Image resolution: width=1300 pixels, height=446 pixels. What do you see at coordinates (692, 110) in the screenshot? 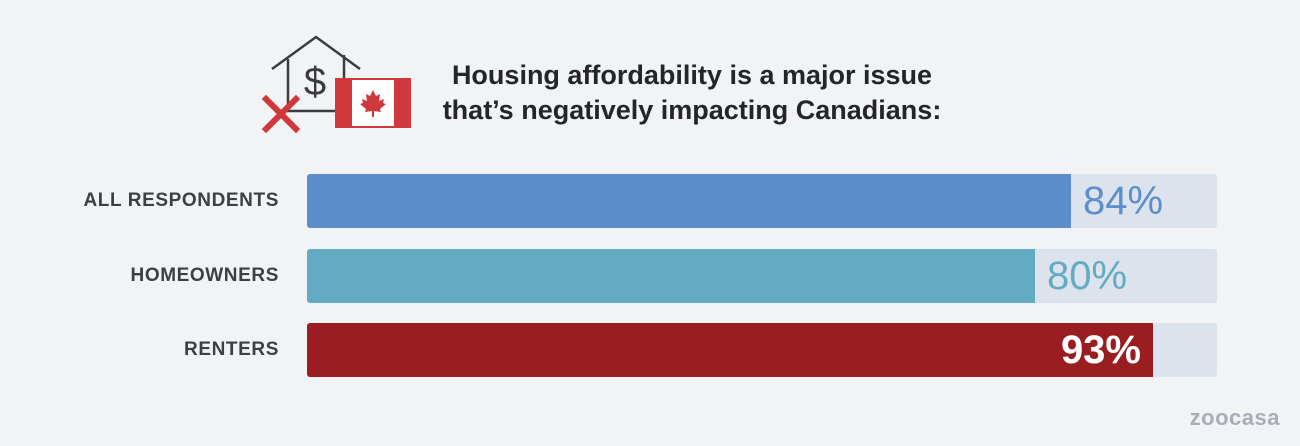
I see `chart-title-line-2: that’s negatively impacting Canadians:` at bounding box center [692, 110].